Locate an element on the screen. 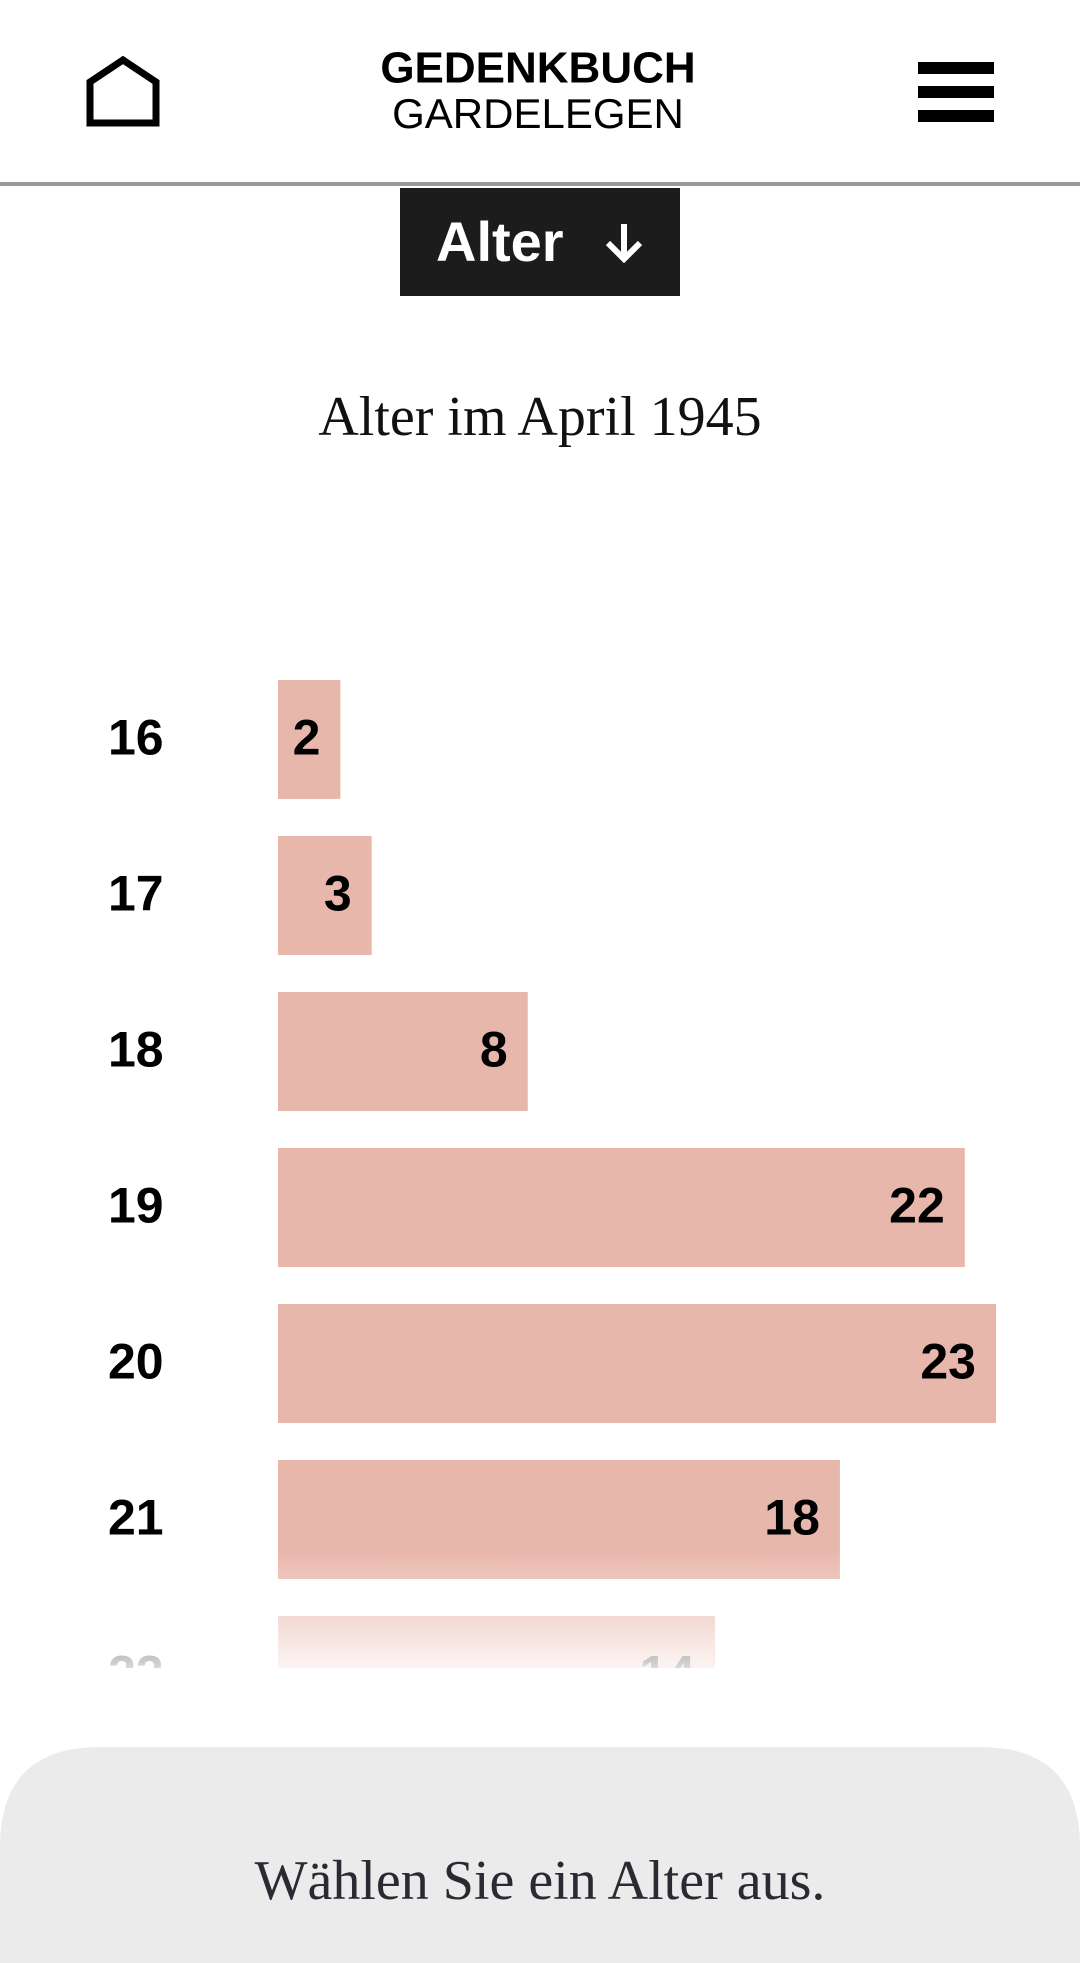  value-label: 3 is located at coordinates (338, 894).